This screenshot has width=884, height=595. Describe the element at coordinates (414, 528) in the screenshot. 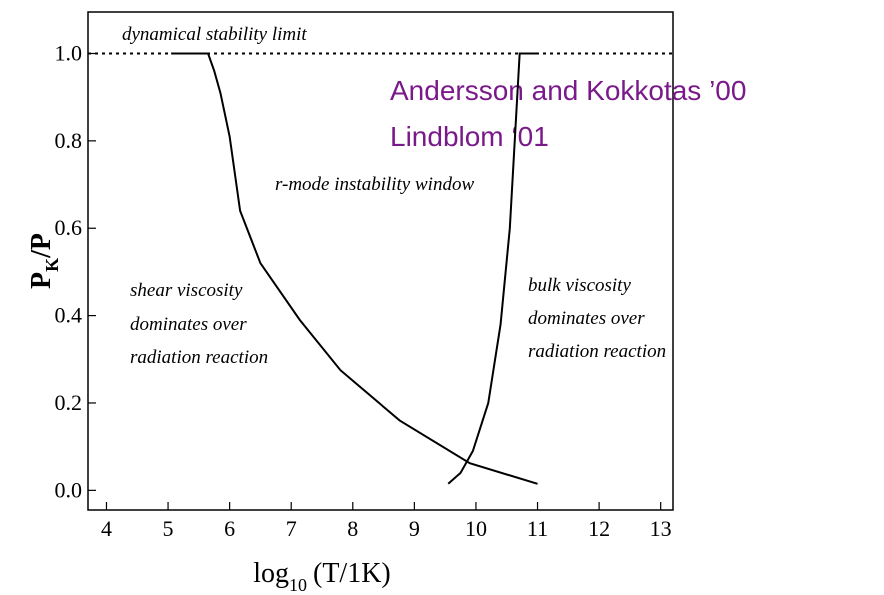

I see `x-tick-label: 9` at that location.